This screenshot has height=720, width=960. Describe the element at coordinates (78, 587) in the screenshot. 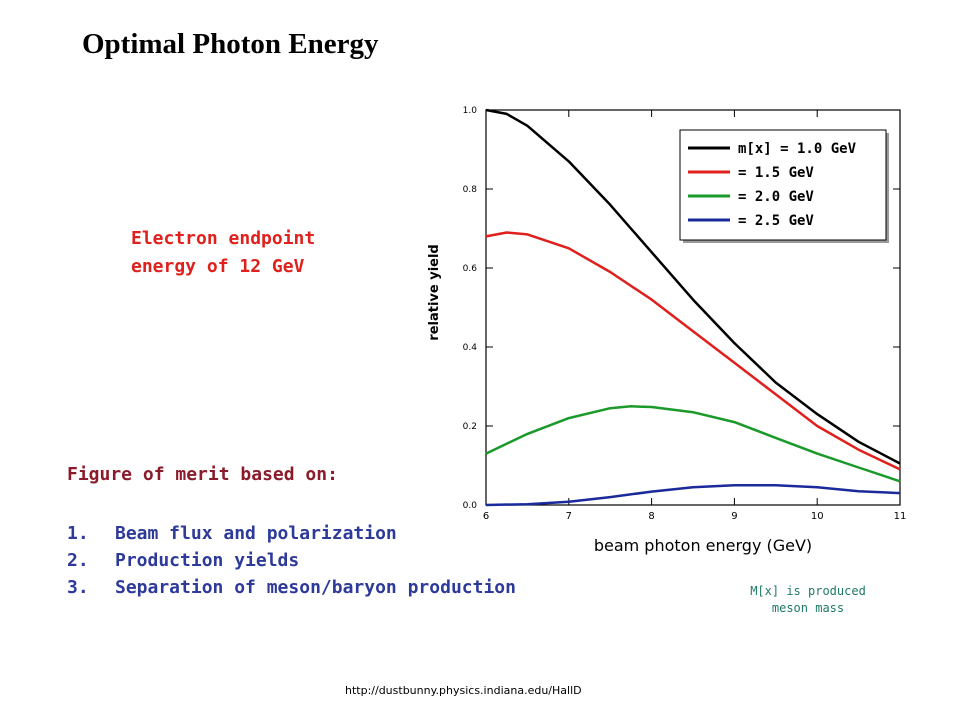

I see `merit-item-number: 3.` at that location.